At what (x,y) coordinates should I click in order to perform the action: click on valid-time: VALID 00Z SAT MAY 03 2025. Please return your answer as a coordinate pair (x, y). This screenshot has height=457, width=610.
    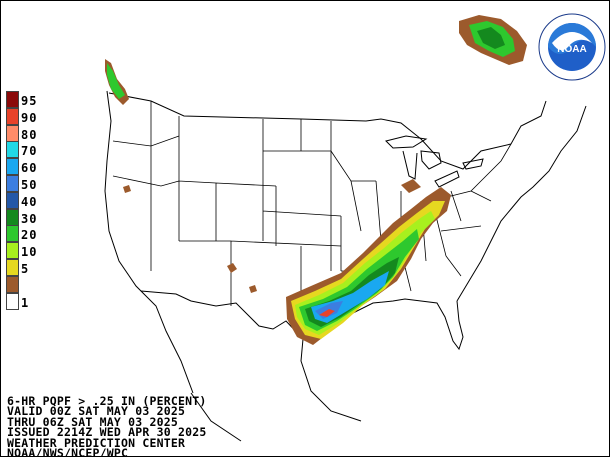
    Looking at the image, I should click on (96, 411).